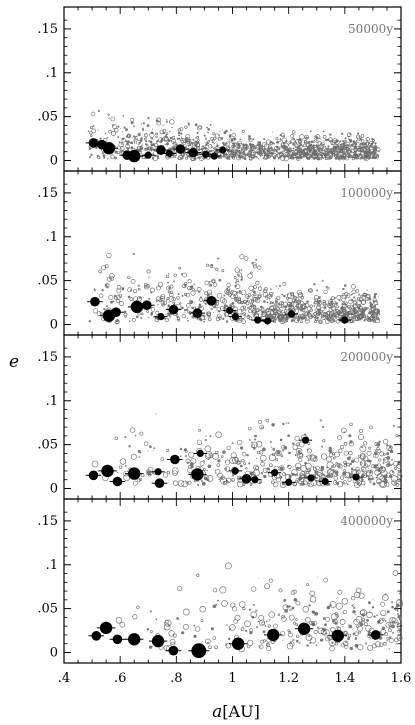 The height and width of the screenshot is (725, 415). Describe the element at coordinates (241, 711) in the screenshot. I see `x-axis-unit: [AU]` at that location.